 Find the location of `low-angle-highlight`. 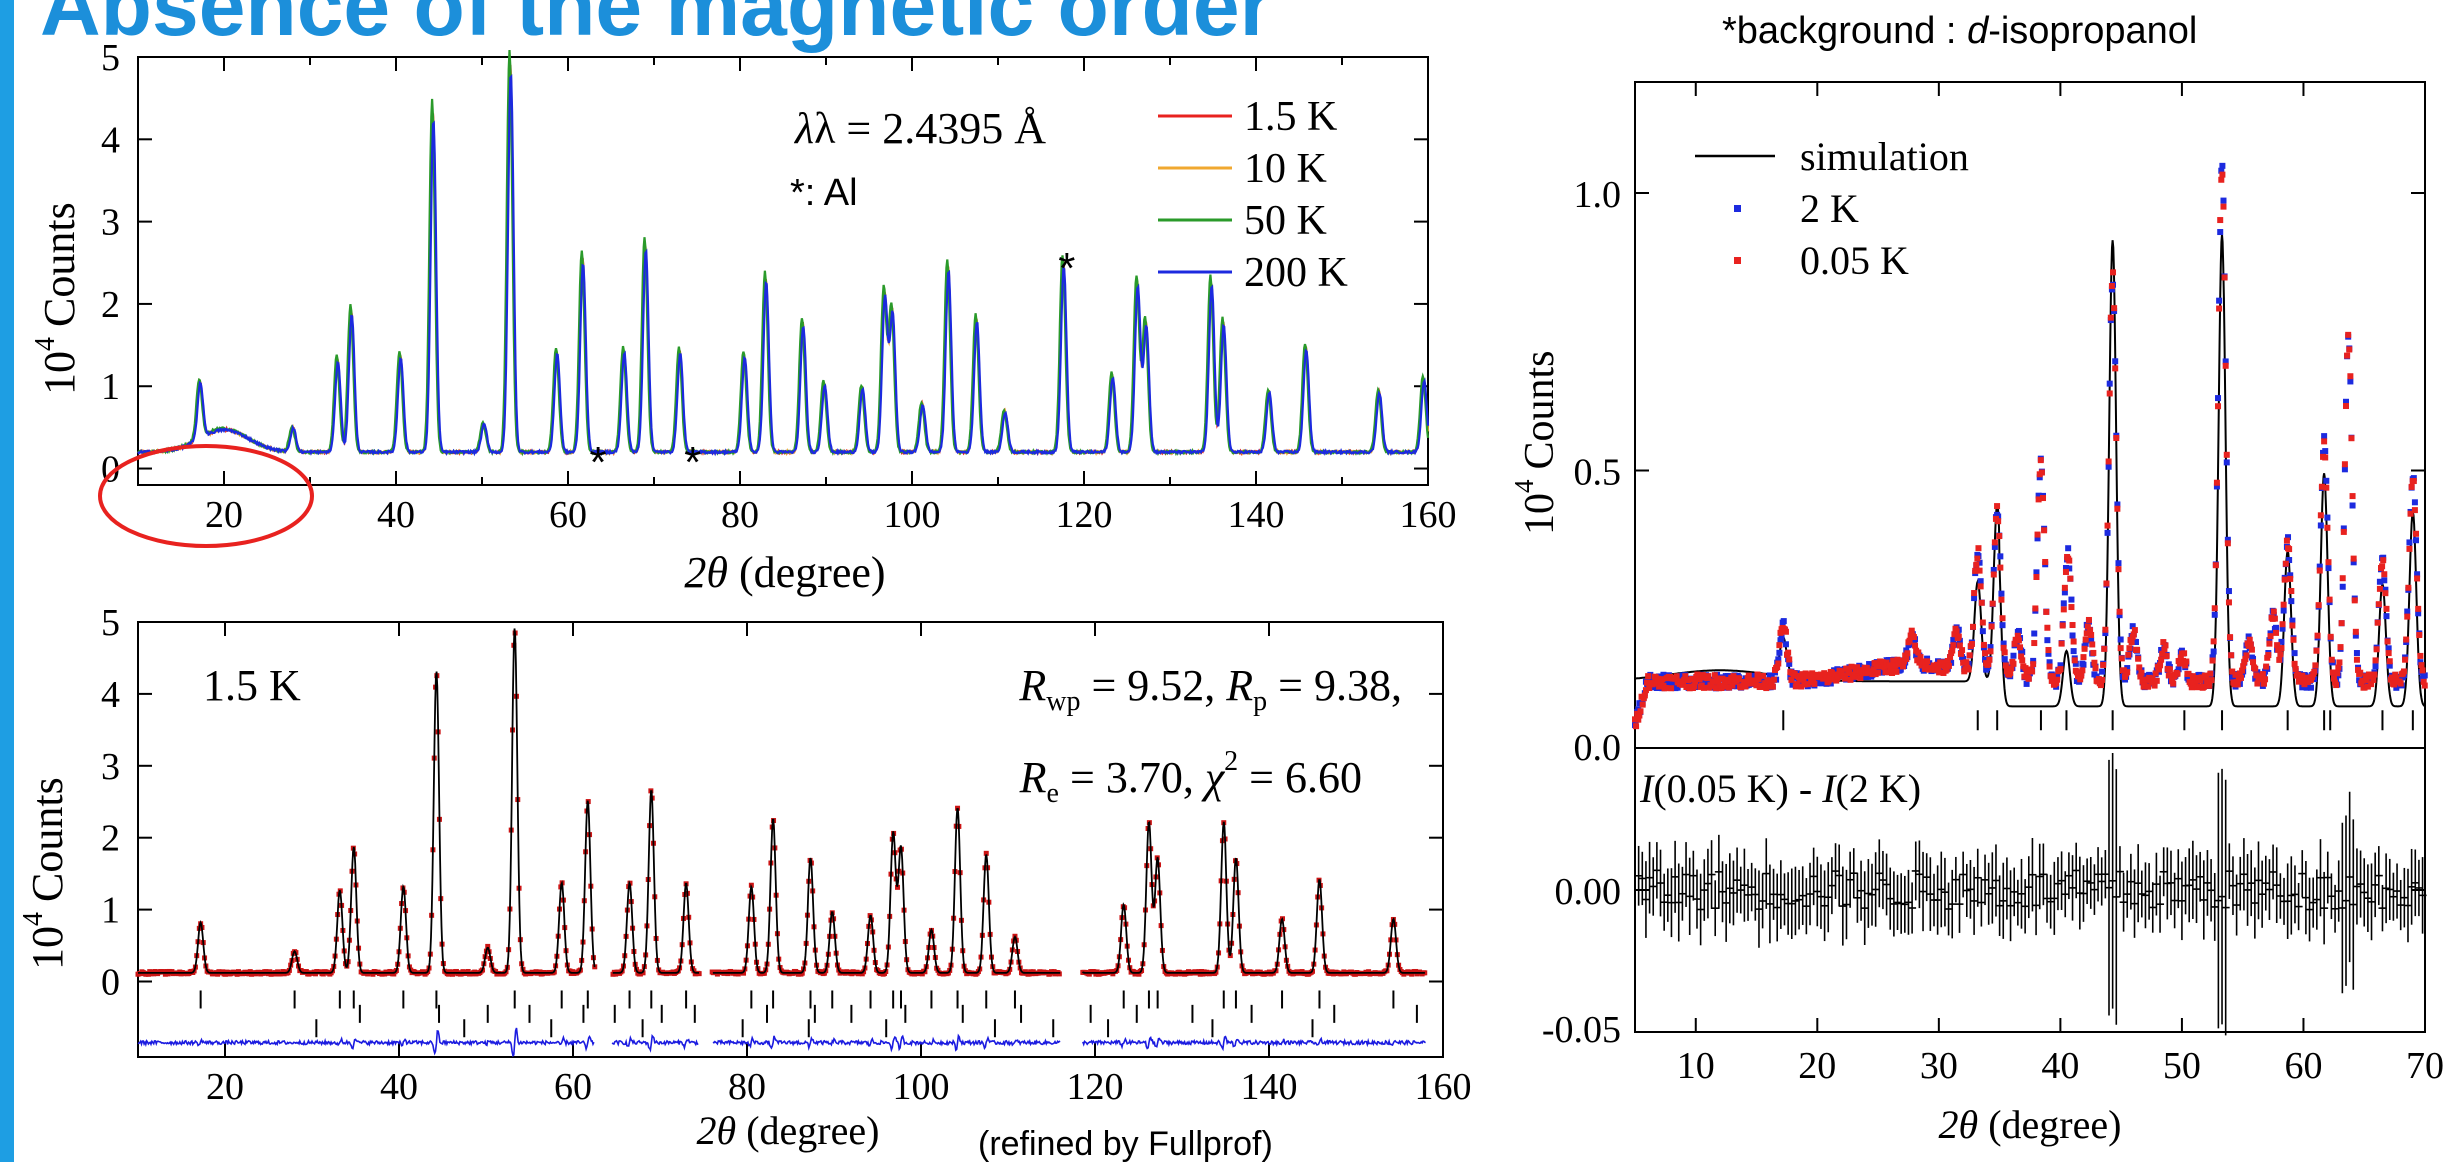

low-angle-highlight is located at coordinates (206, 496).